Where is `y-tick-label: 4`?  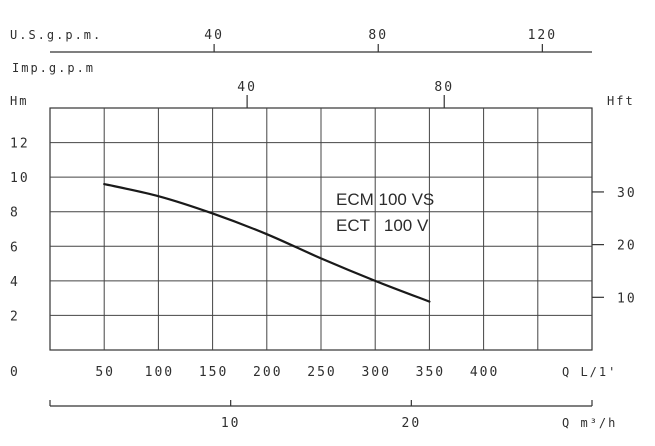
y-tick-label: 4 is located at coordinates (15, 282).